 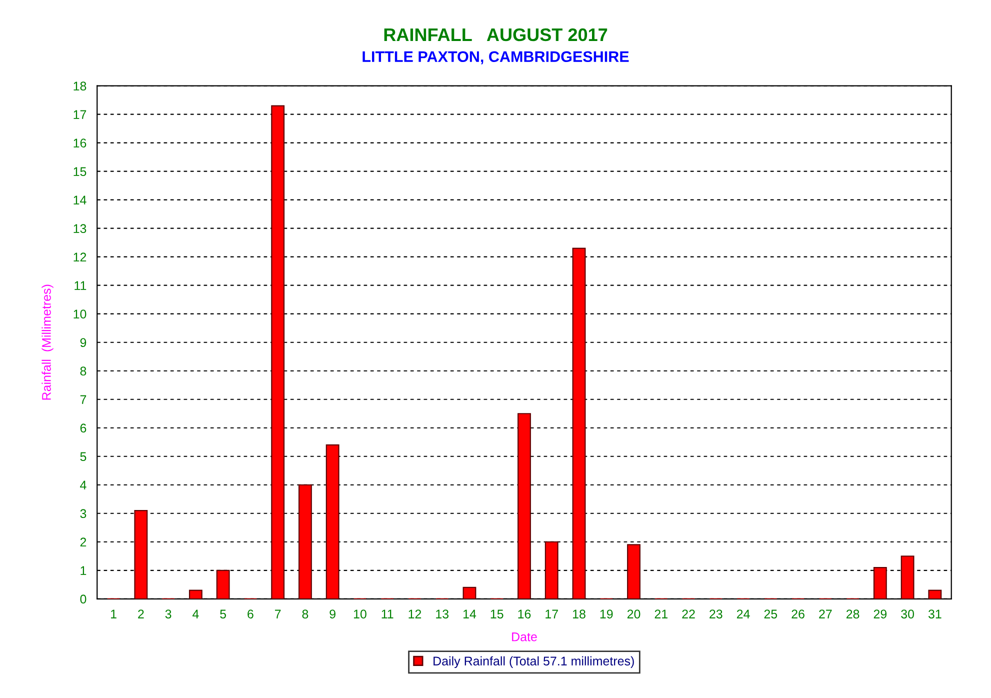 What do you see at coordinates (83, 343) in the screenshot?
I see `y-tick-label: 9` at bounding box center [83, 343].